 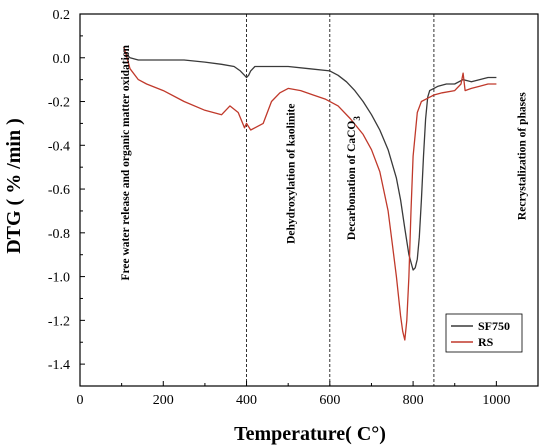 What do you see at coordinates (59, 365) in the screenshot?
I see `y-tick-label: -1.4` at bounding box center [59, 365].